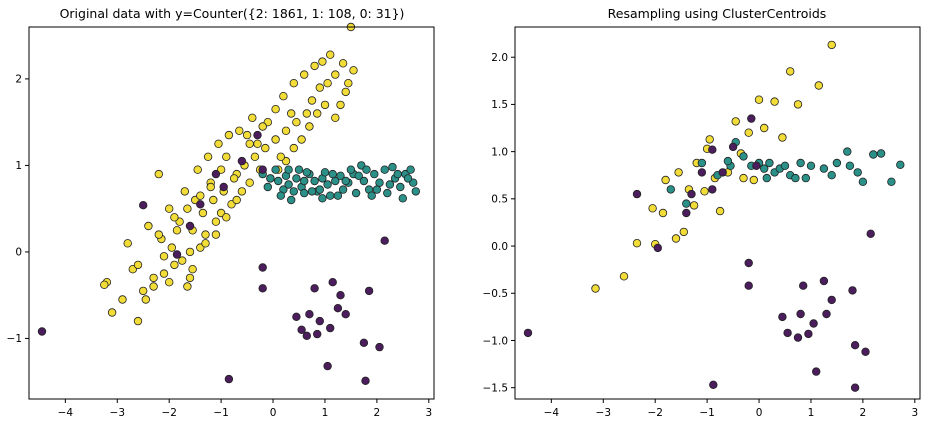  I want to click on chart-title-resampled: Resampling using ClusterCentroids, so click(717, 13).